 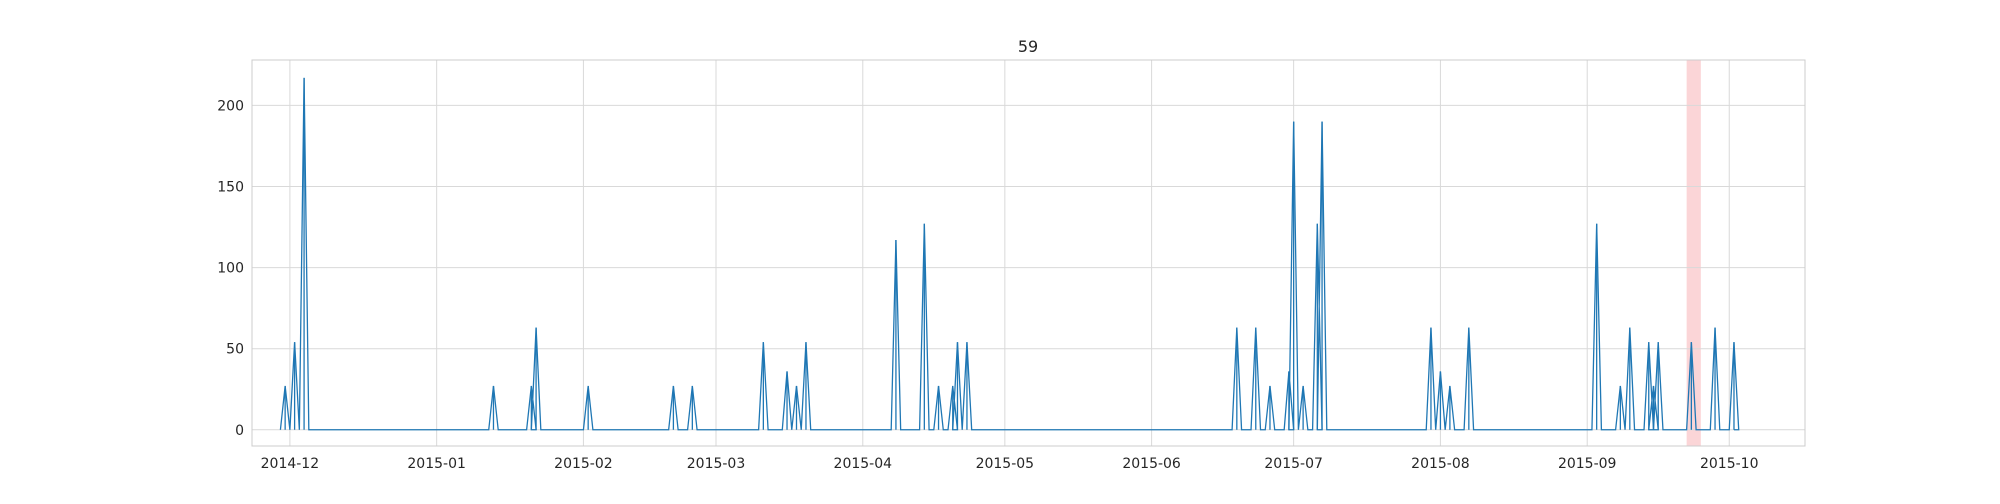 What do you see at coordinates (230, 188) in the screenshot?
I see `y-tick-label: 150` at bounding box center [230, 188].